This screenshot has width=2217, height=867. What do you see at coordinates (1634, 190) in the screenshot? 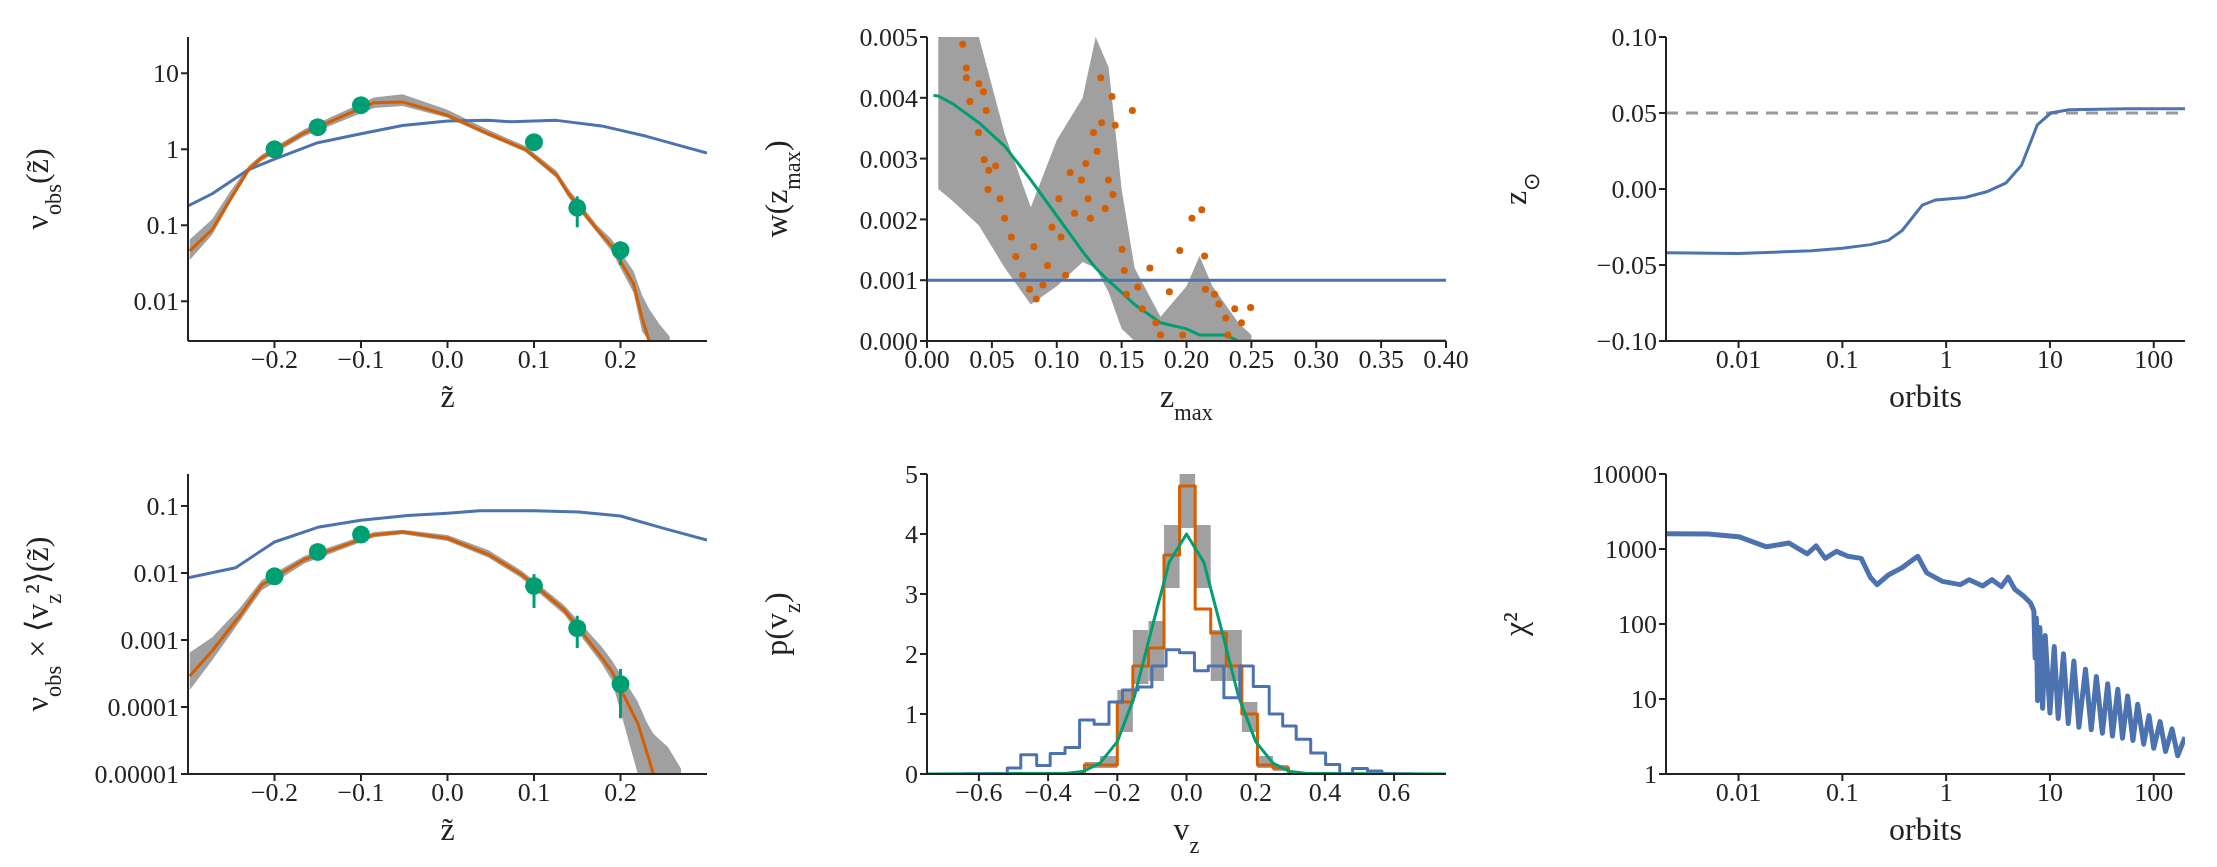
I see `y-tick-label: 0.00` at bounding box center [1634, 190].